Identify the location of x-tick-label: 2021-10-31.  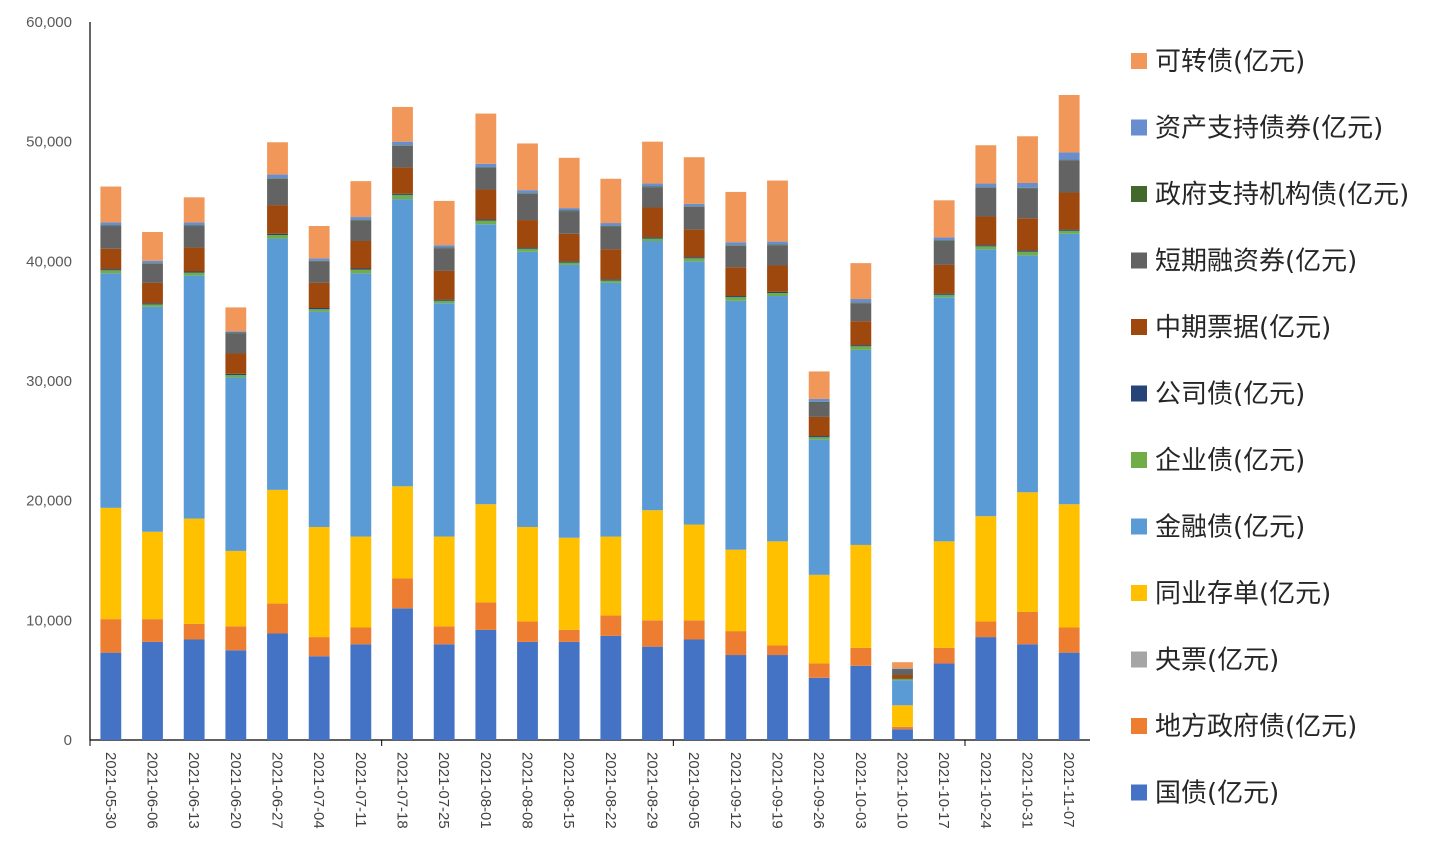
(1027, 790).